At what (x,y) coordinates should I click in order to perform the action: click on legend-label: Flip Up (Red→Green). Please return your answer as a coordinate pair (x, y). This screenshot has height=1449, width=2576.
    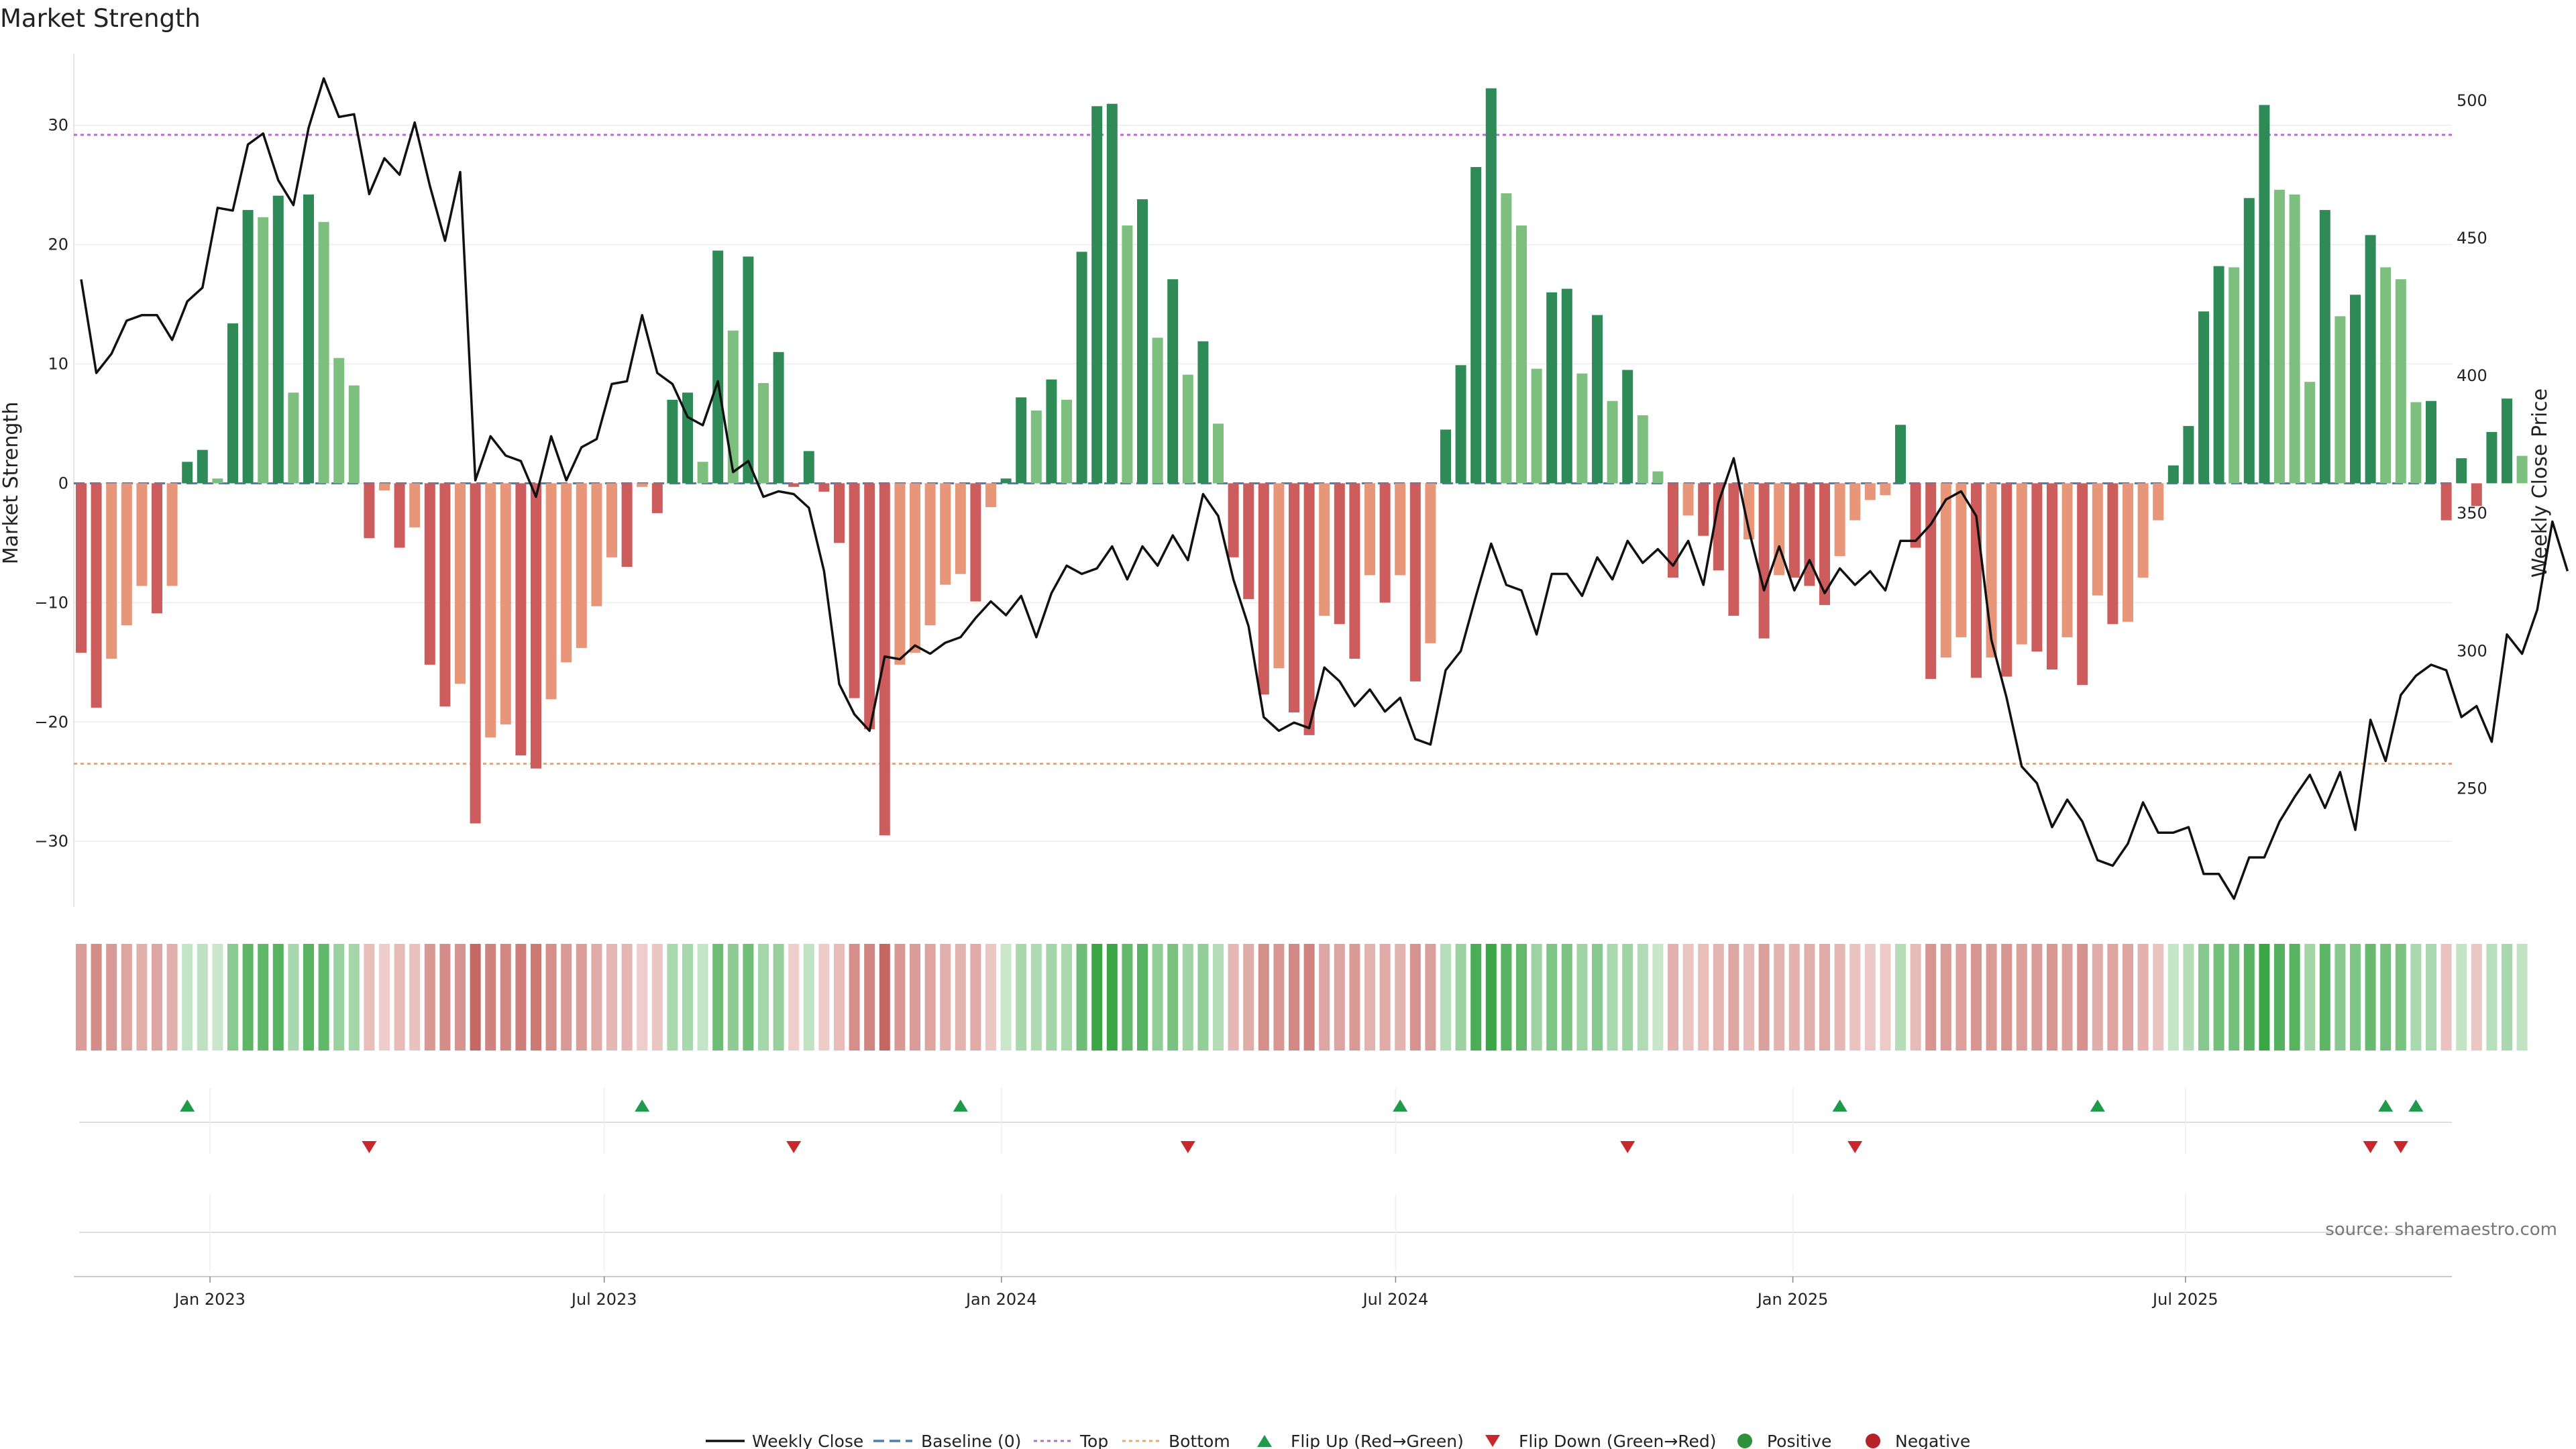
    Looking at the image, I should click on (1377, 1440).